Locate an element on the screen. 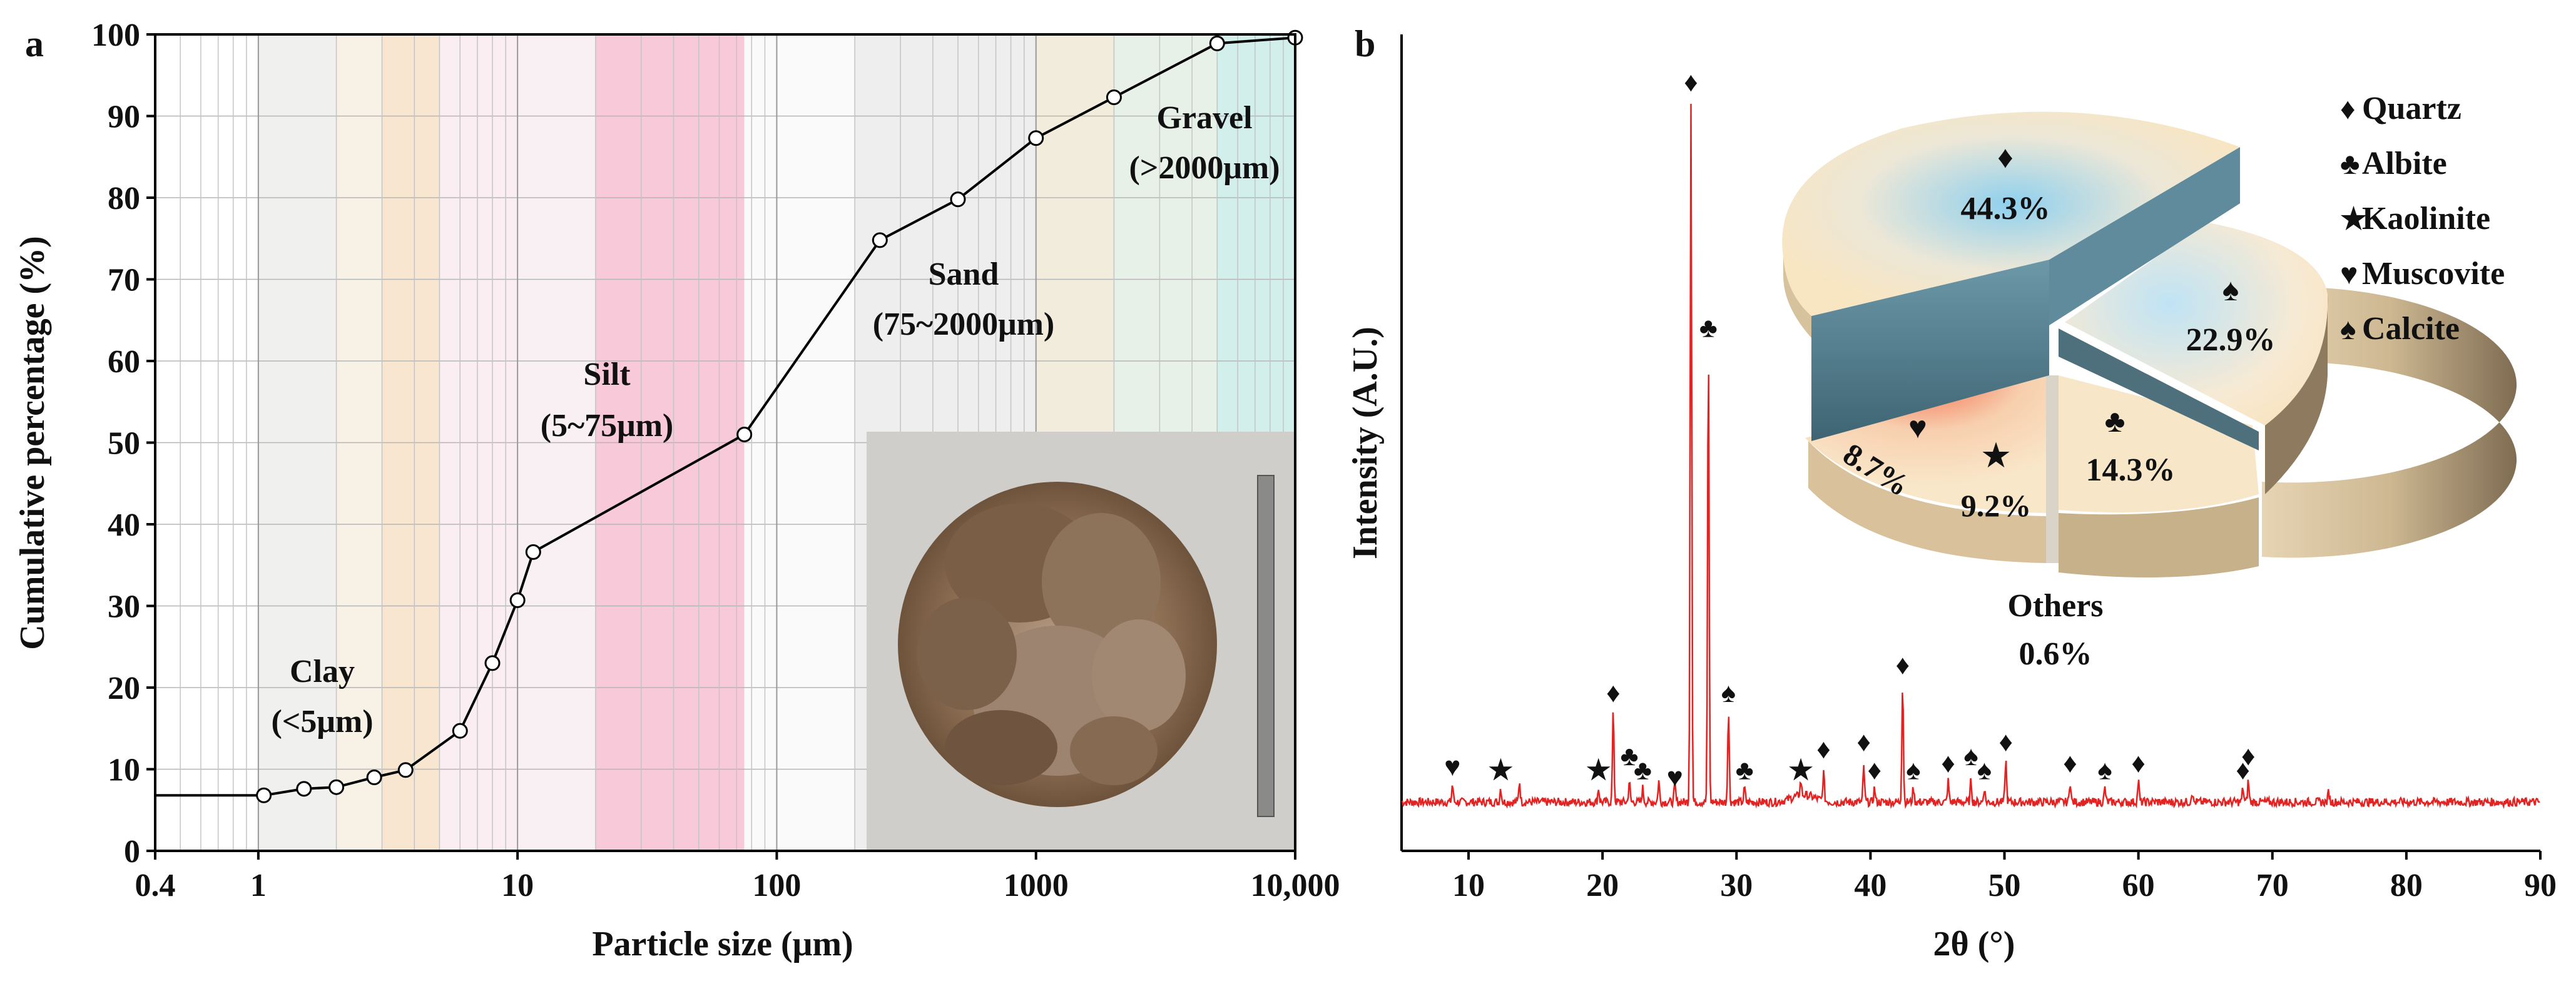 This screenshot has width=2576, height=981. pie-side-front is located at coordinates (1927, 502).